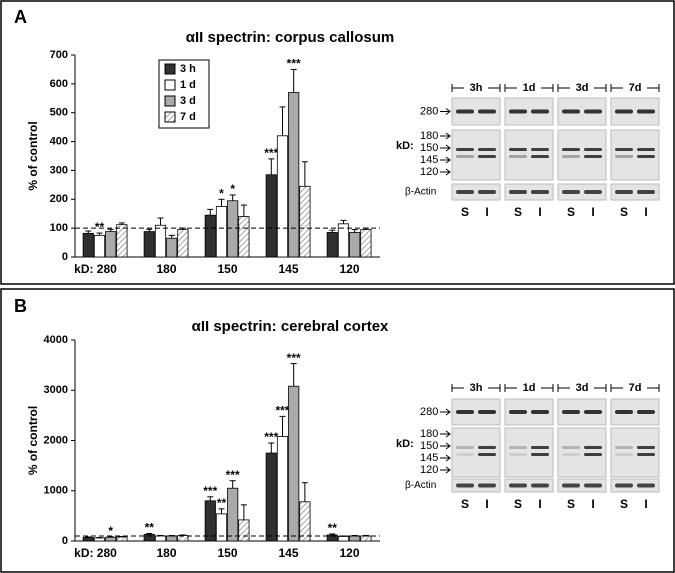 This screenshot has height=573, width=675. I want to click on panel-label: A, so click(20, 17).